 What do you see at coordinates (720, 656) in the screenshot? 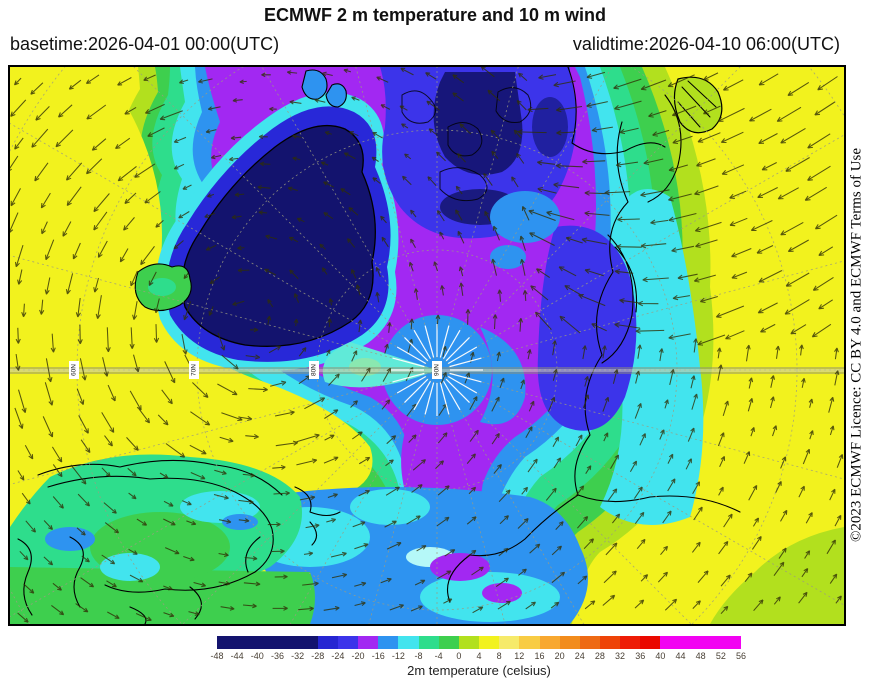
I see `colorbar-tick-label: 52` at bounding box center [720, 656].